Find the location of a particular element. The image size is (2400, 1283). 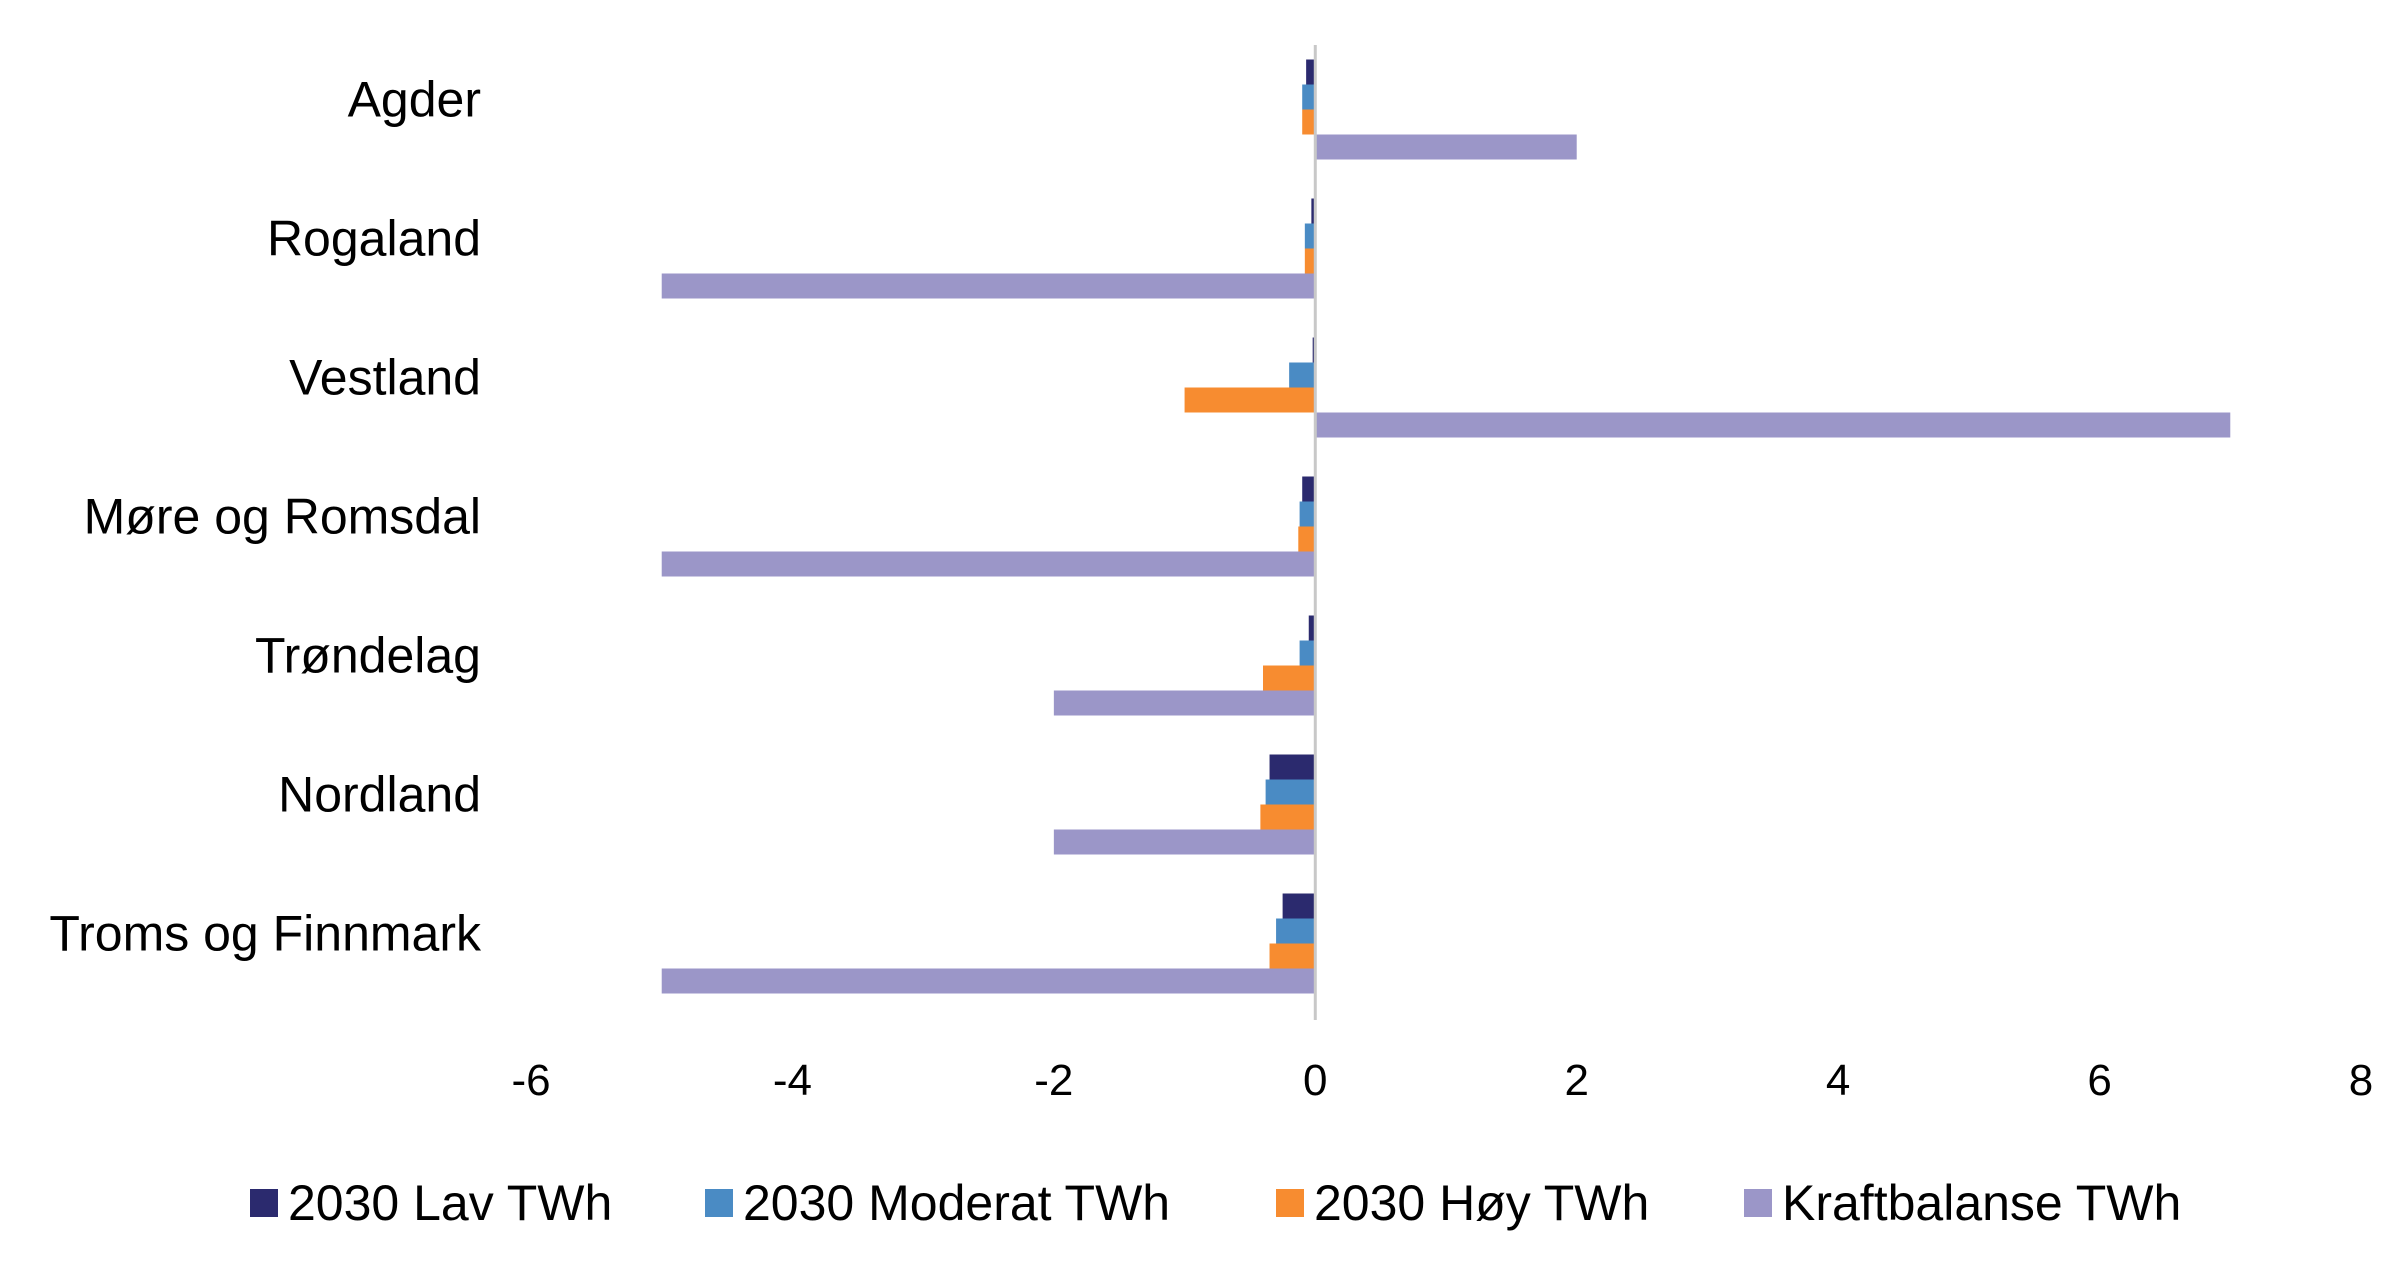

bar-nordland-2030-h-y-twh is located at coordinates (1288, 817).